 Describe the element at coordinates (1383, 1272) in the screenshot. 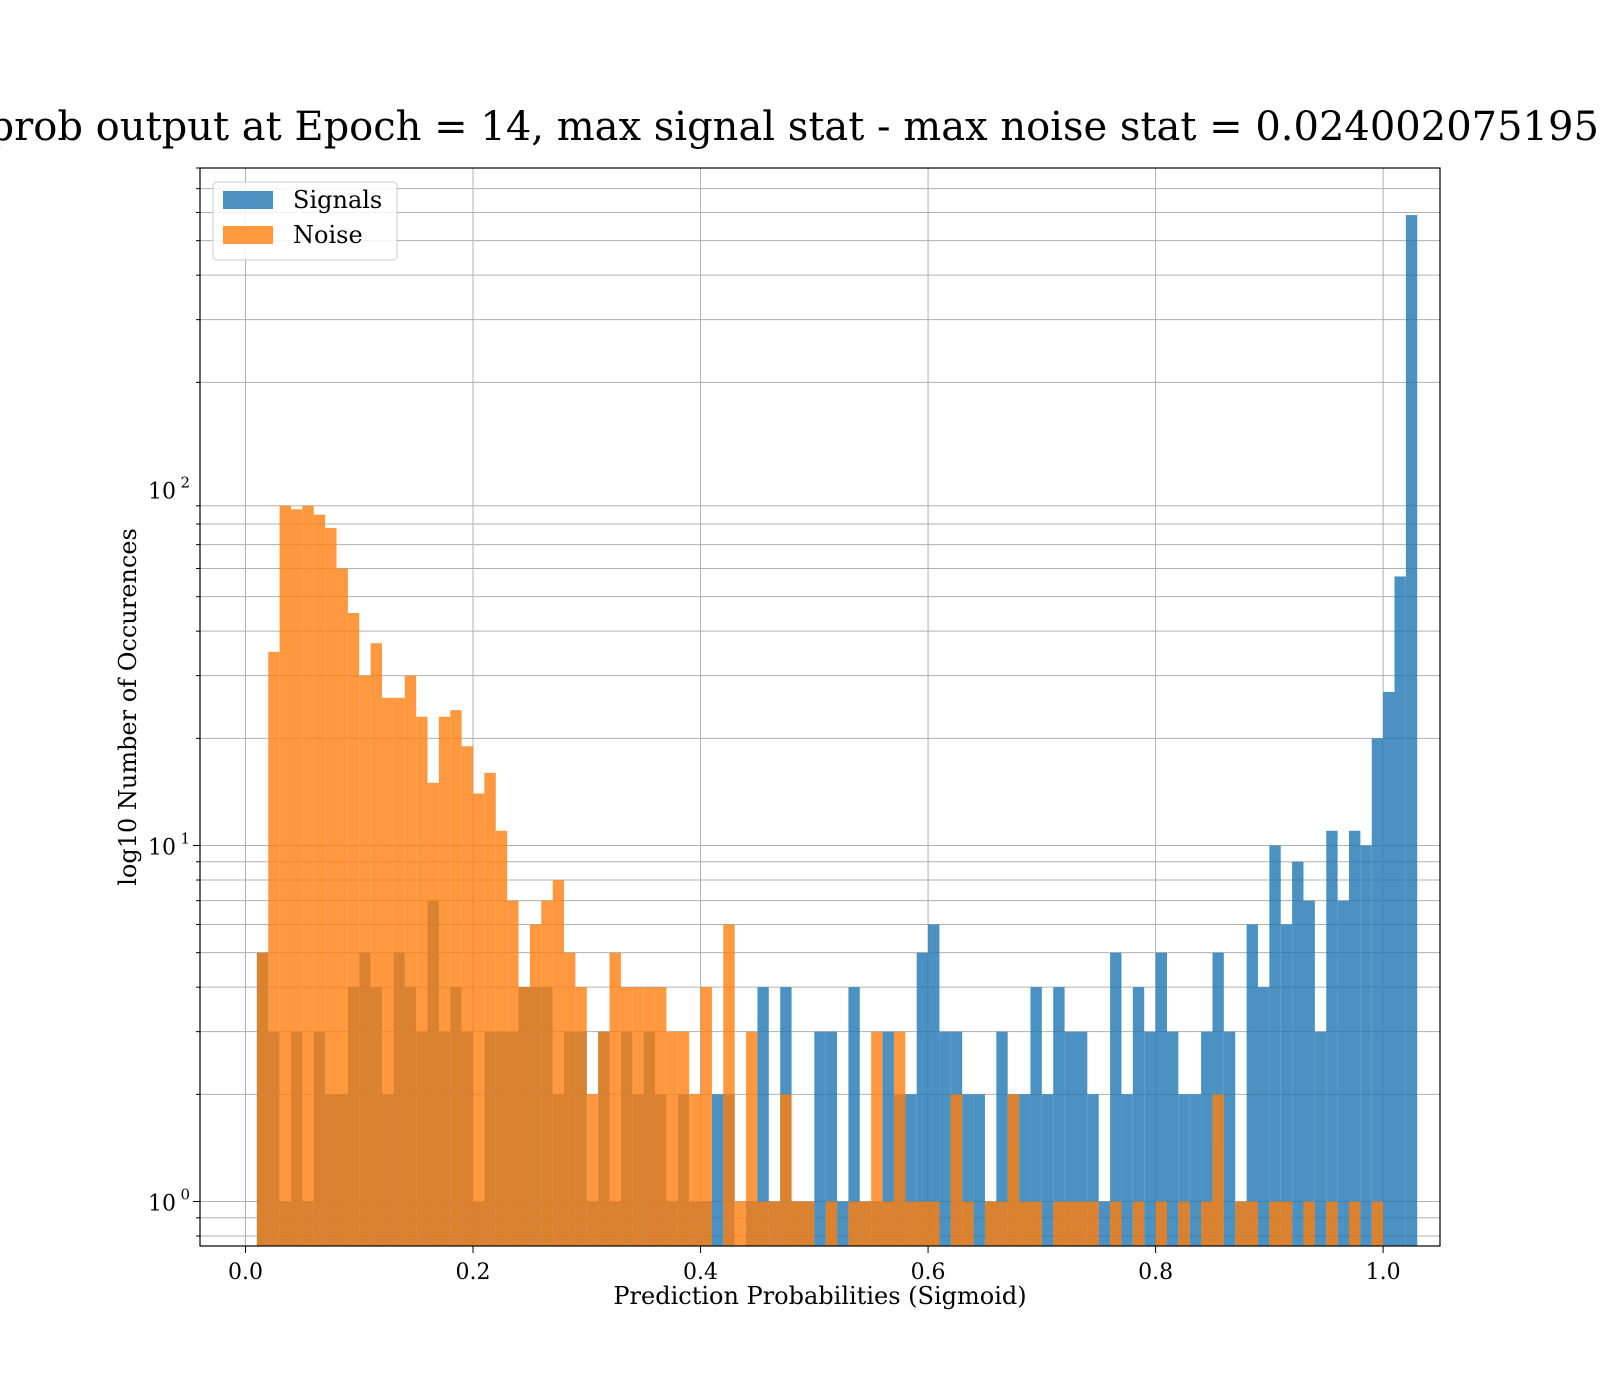

I see `x-tick-label: 1.0` at that location.